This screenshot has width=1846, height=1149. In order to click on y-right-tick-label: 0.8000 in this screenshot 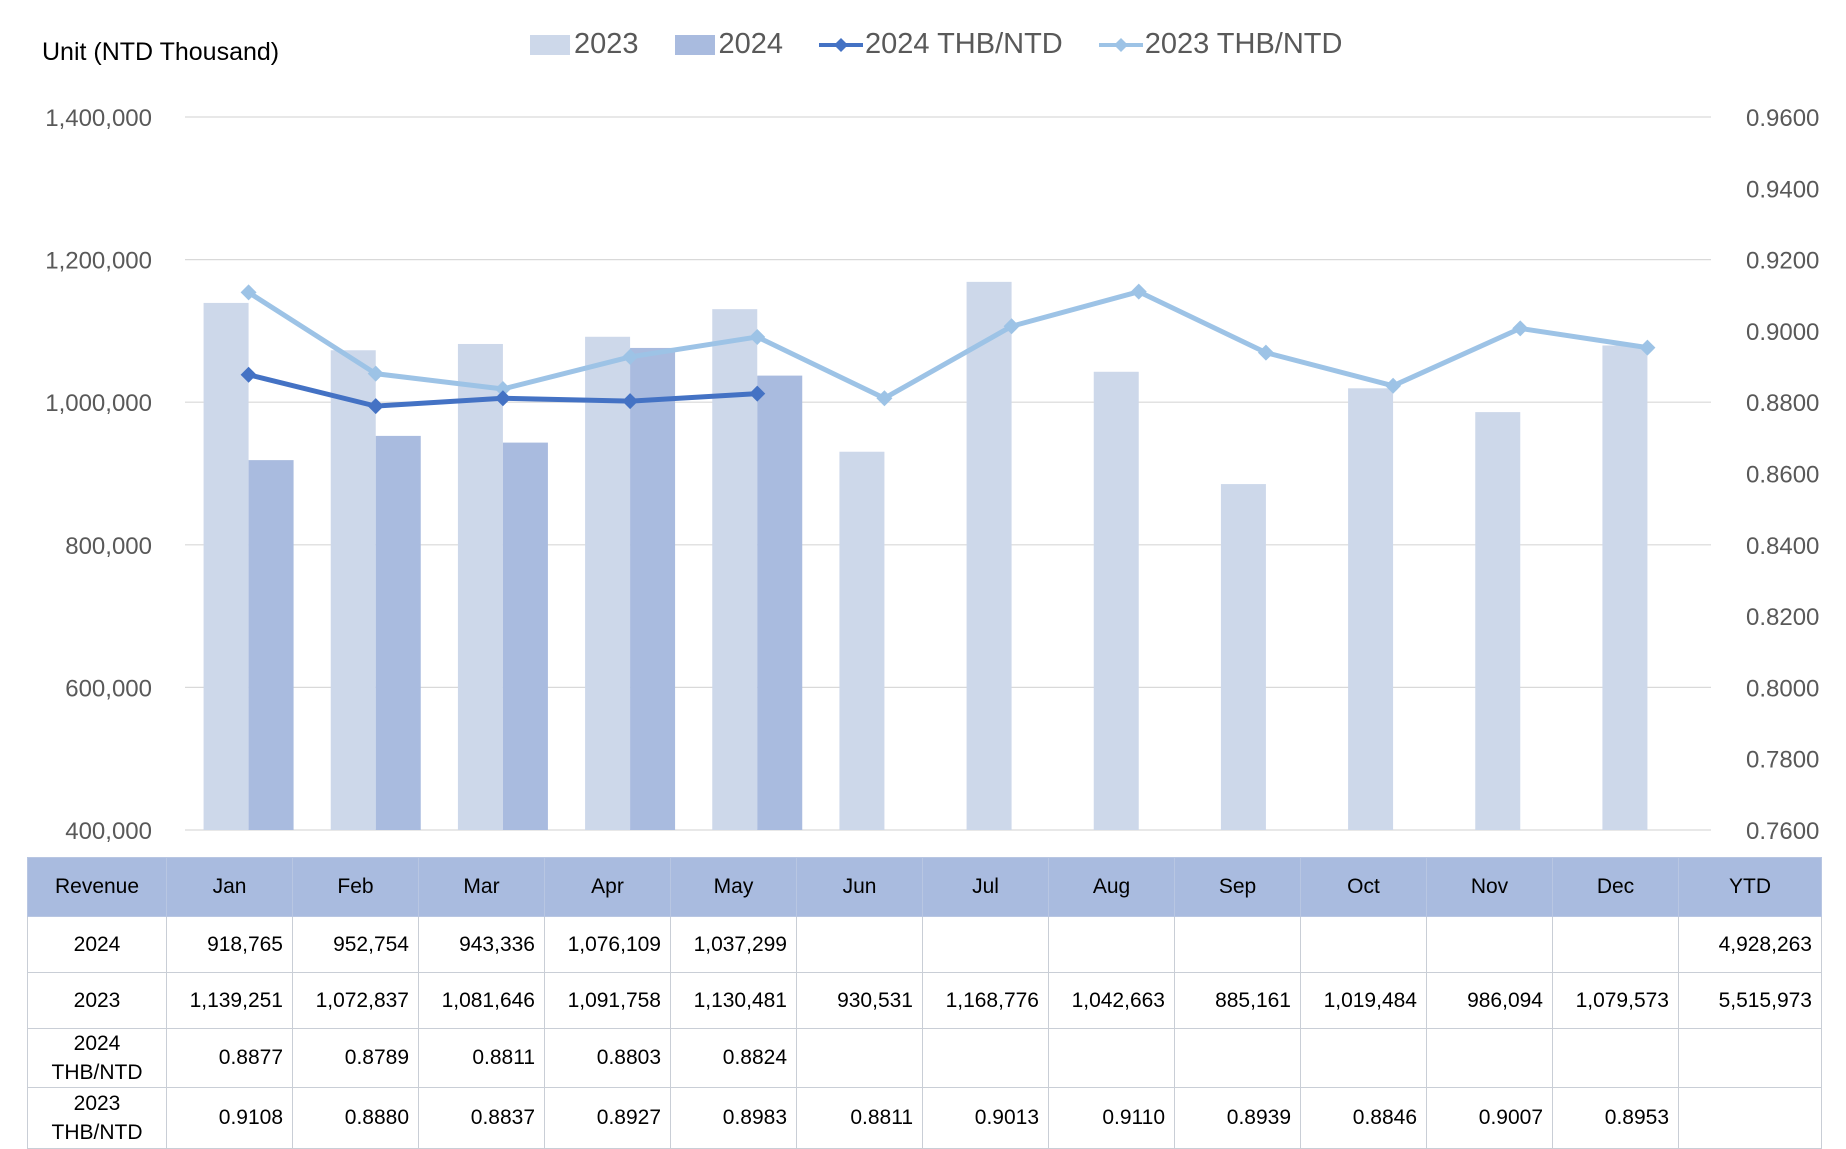, I will do `click(1782, 688)`.